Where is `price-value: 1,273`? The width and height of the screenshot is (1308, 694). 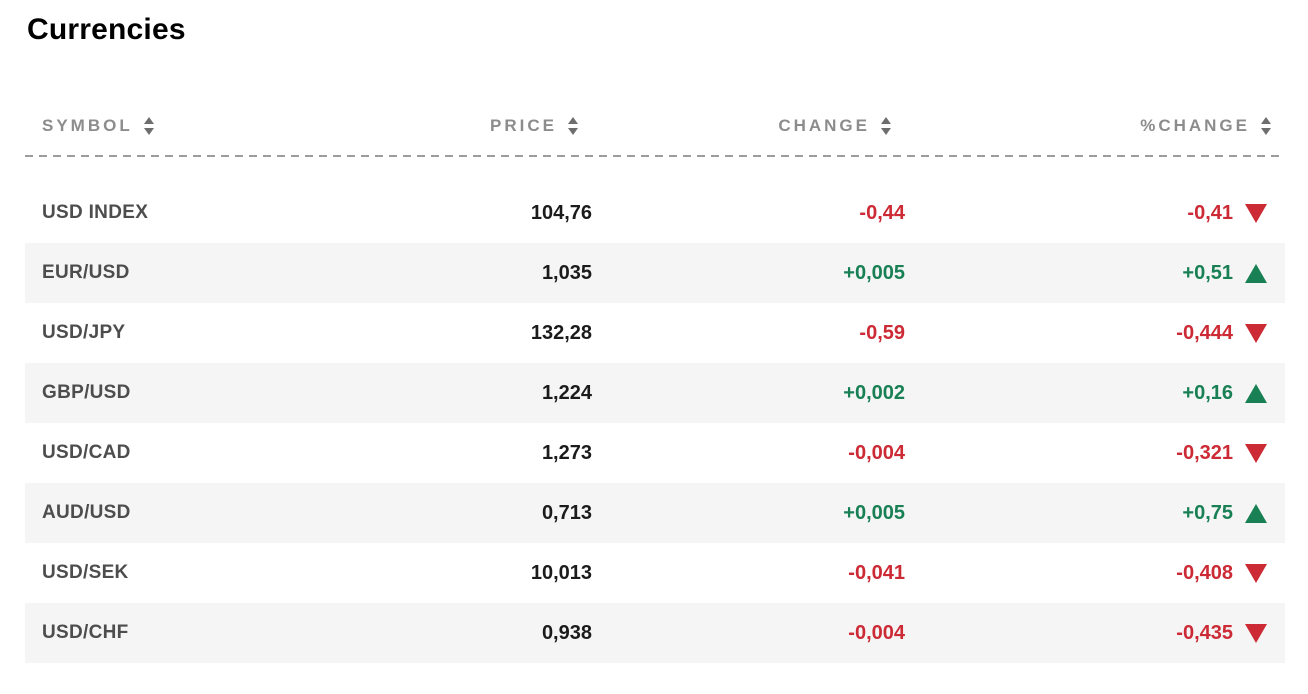 price-value: 1,273 is located at coordinates (566, 452).